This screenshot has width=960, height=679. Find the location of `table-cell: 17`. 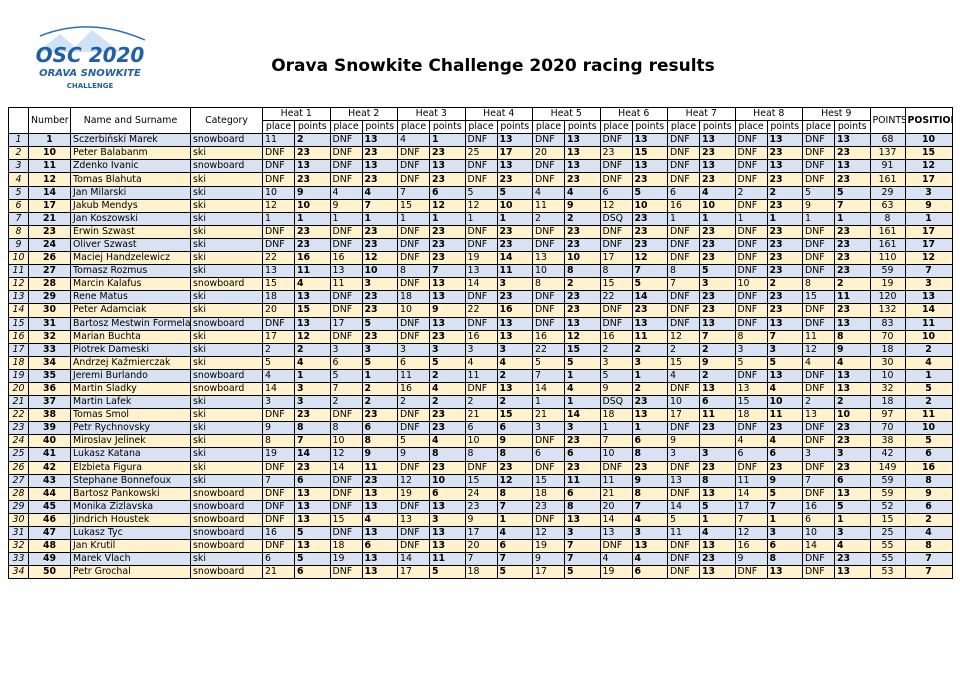

table-cell: 17 is located at coordinates (616, 258).